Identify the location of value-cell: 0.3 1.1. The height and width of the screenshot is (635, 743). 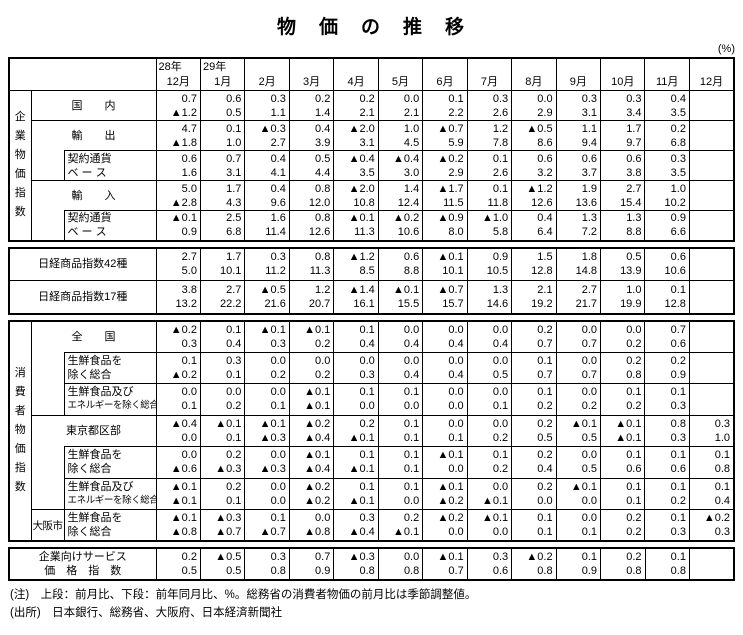
(267, 105).